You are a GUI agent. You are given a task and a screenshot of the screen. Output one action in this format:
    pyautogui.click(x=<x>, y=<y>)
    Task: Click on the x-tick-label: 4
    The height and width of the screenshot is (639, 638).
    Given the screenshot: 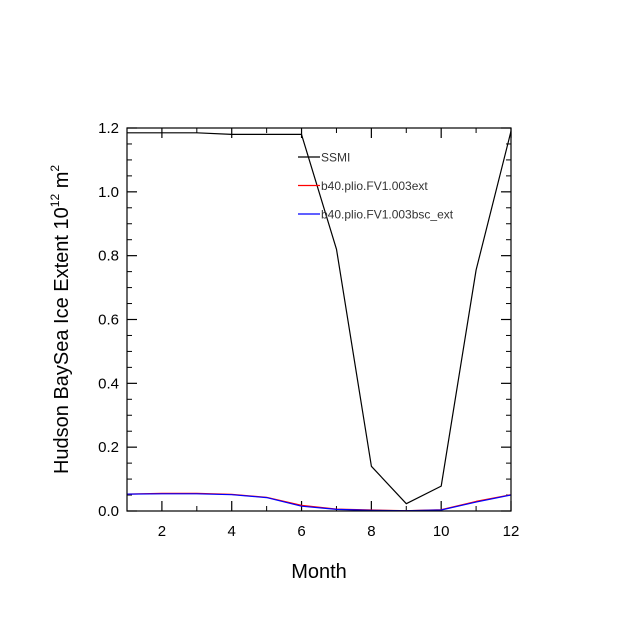 What is the action you would take?
    pyautogui.click(x=232, y=531)
    